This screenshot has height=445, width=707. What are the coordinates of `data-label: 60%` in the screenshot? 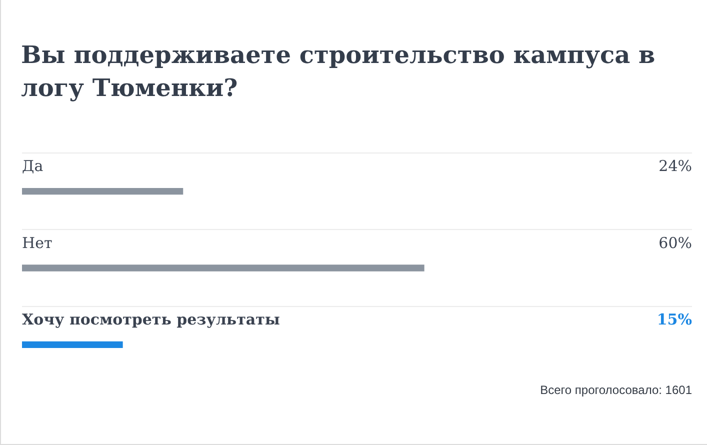 It's located at (675, 243).